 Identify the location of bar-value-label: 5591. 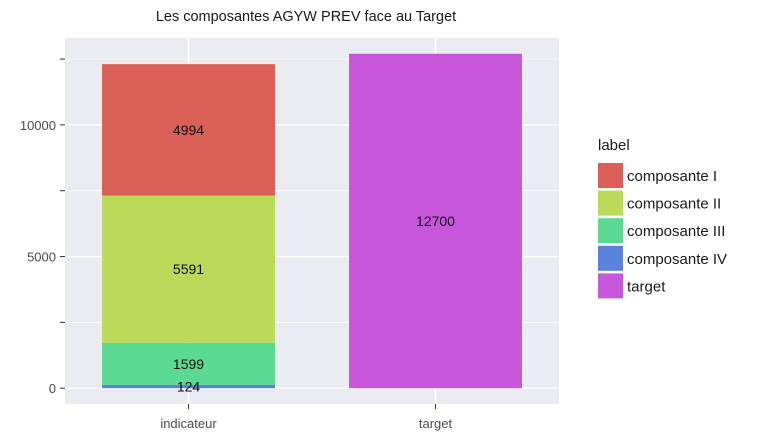
(188, 269).